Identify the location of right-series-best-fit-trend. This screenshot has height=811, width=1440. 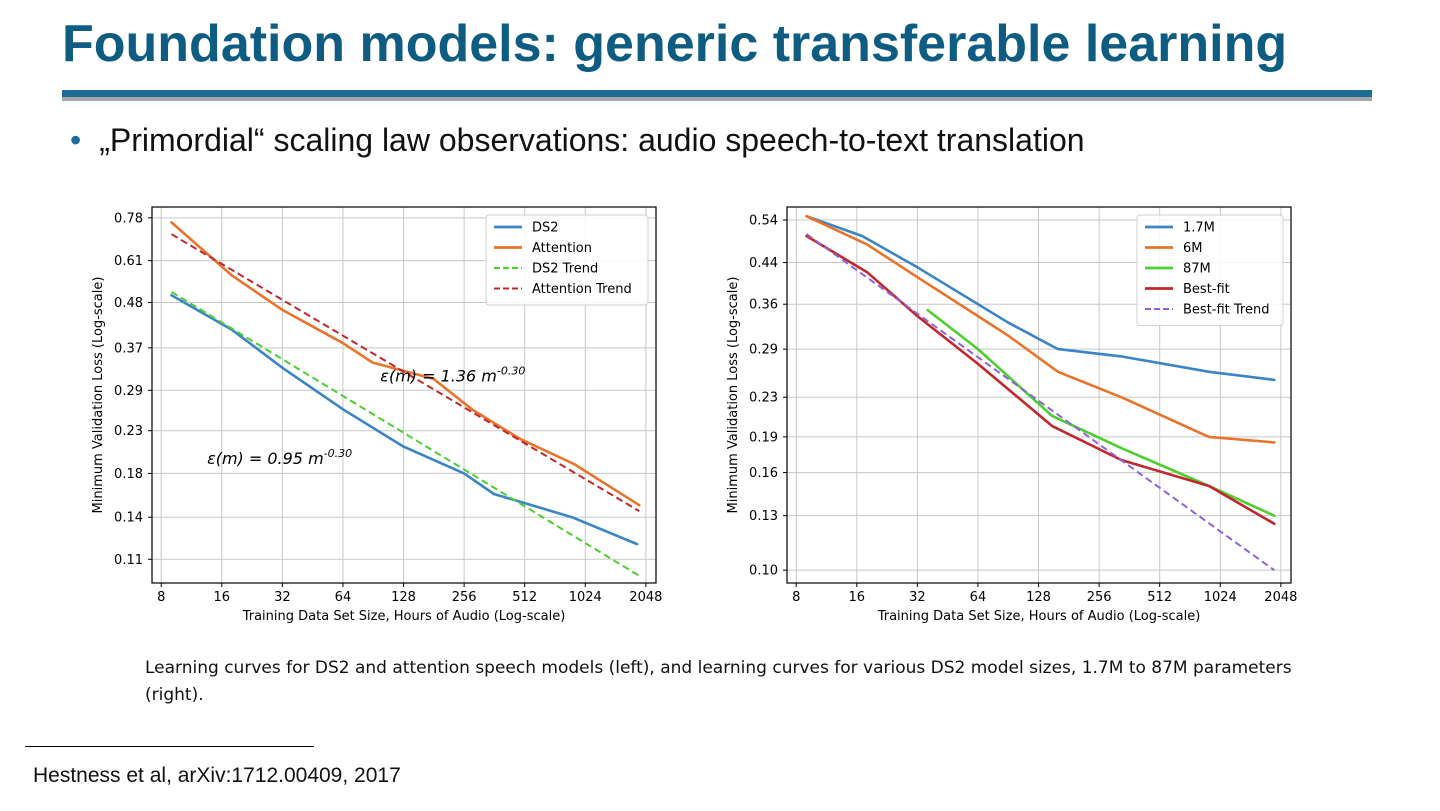
(1040, 402).